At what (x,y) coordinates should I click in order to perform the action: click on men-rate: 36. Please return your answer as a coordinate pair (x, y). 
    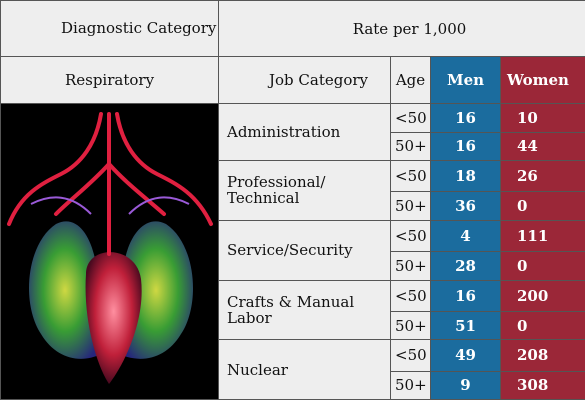
    Looking at the image, I should click on (465, 206).